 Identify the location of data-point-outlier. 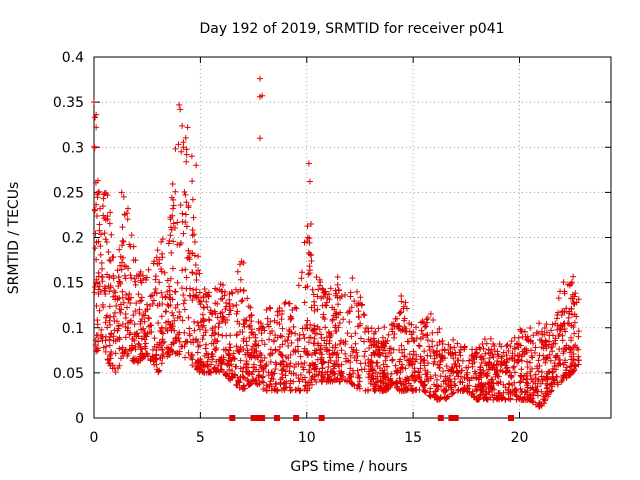
(123, 196).